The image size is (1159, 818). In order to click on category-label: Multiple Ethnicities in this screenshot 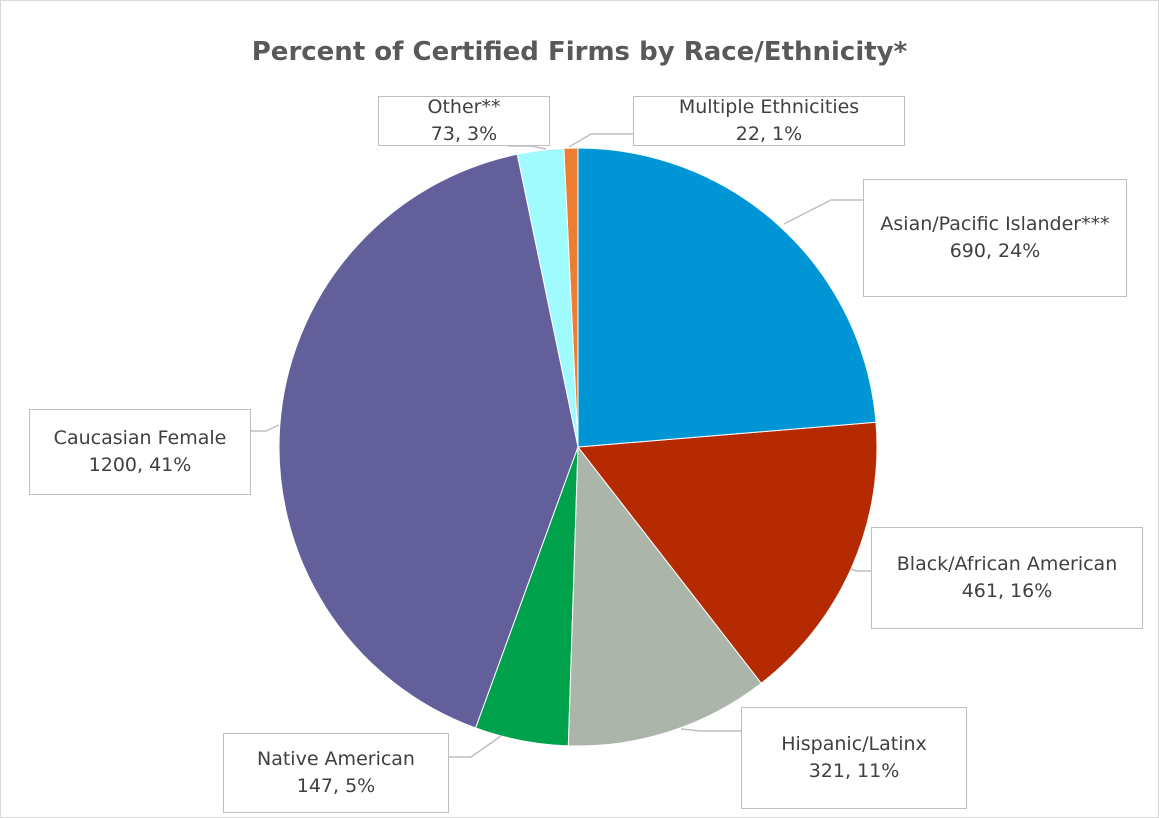, I will do `click(769, 107)`.